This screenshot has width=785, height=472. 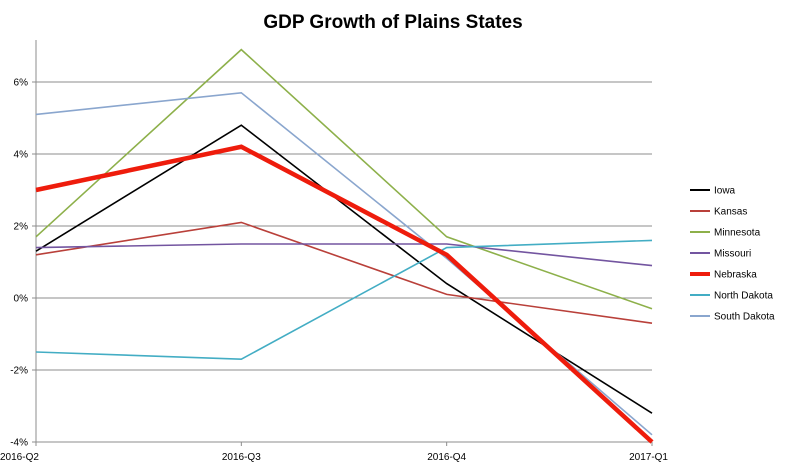 I want to click on y-tick-label: 6%, so click(x=21, y=83).